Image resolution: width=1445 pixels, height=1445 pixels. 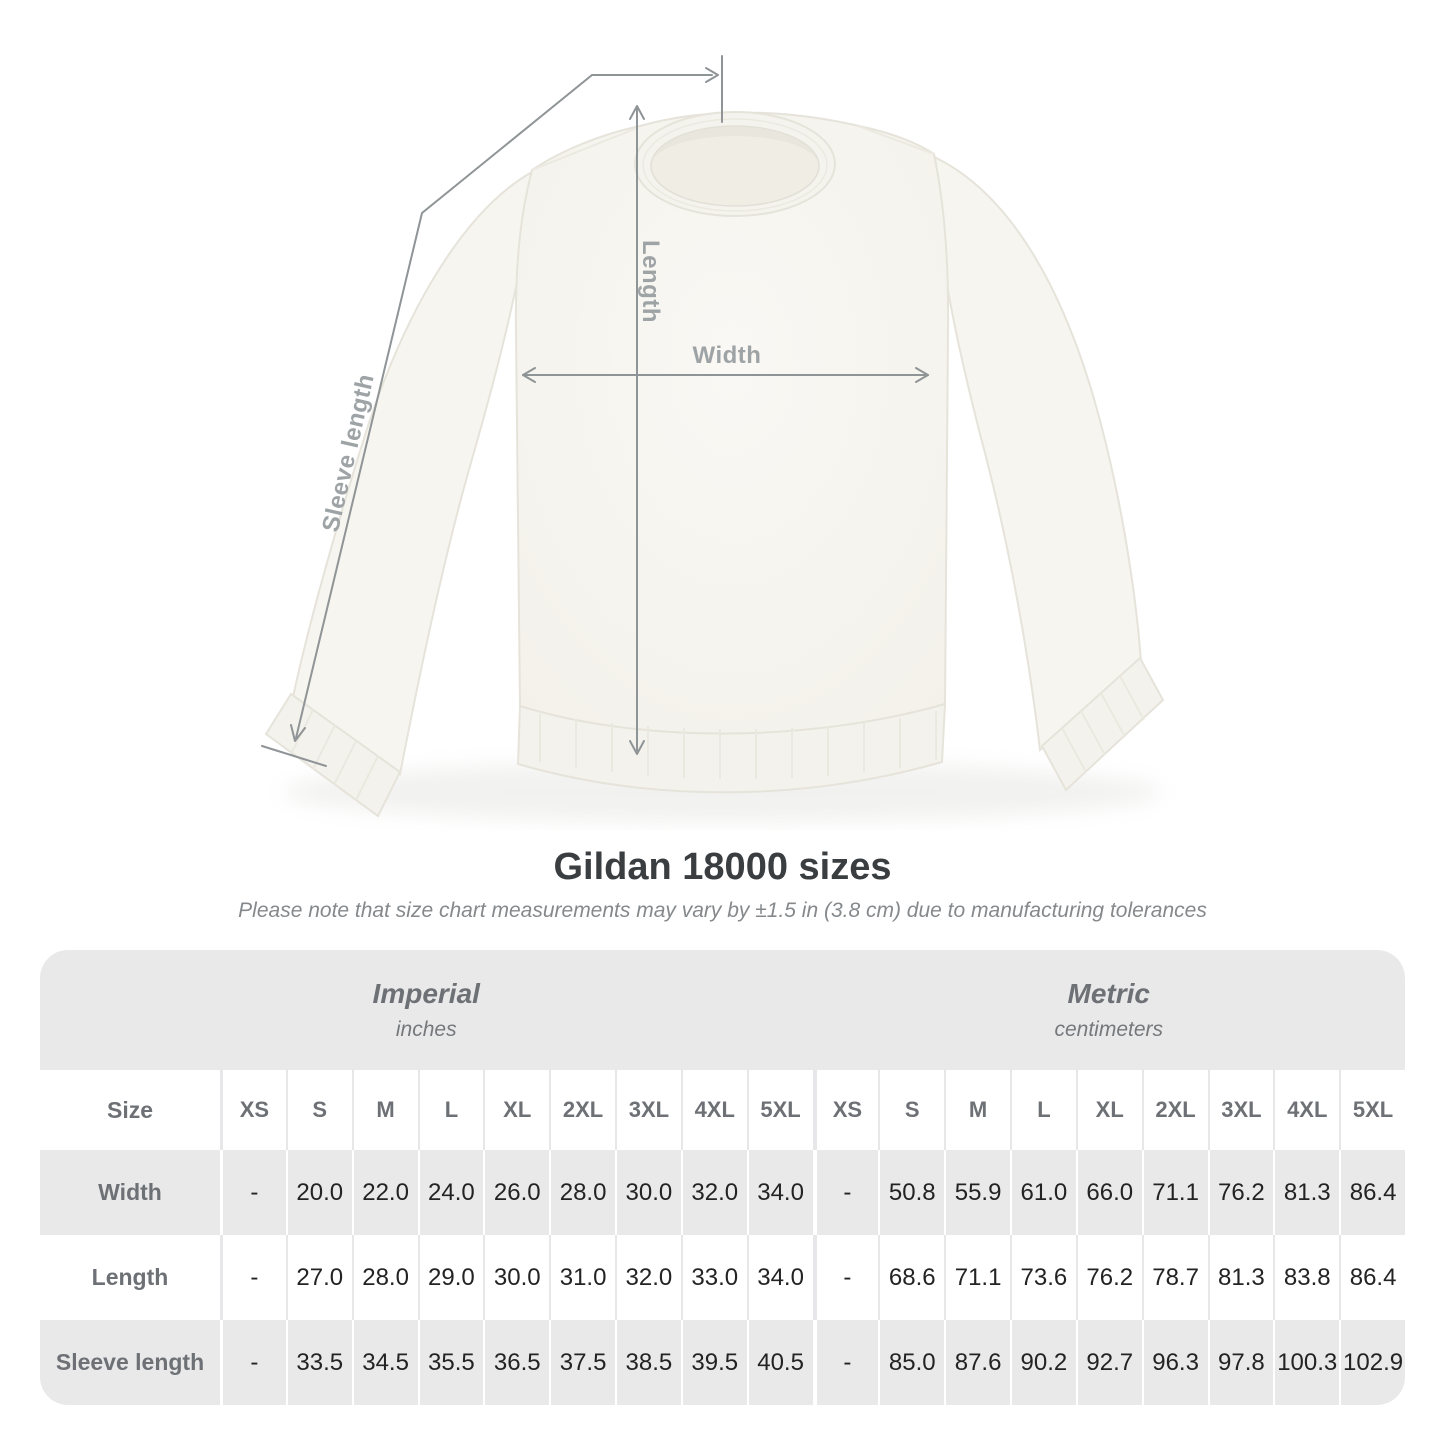 What do you see at coordinates (1043, 1110) in the screenshot?
I see `size-col-metric-l: L` at bounding box center [1043, 1110].